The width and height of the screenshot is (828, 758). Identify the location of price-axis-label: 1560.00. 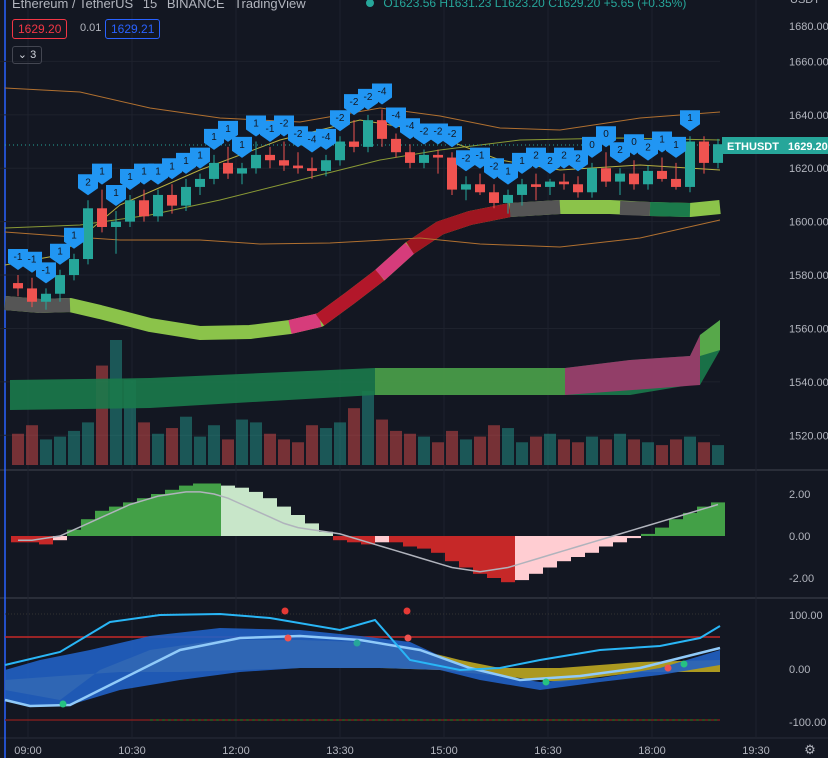
(808, 329).